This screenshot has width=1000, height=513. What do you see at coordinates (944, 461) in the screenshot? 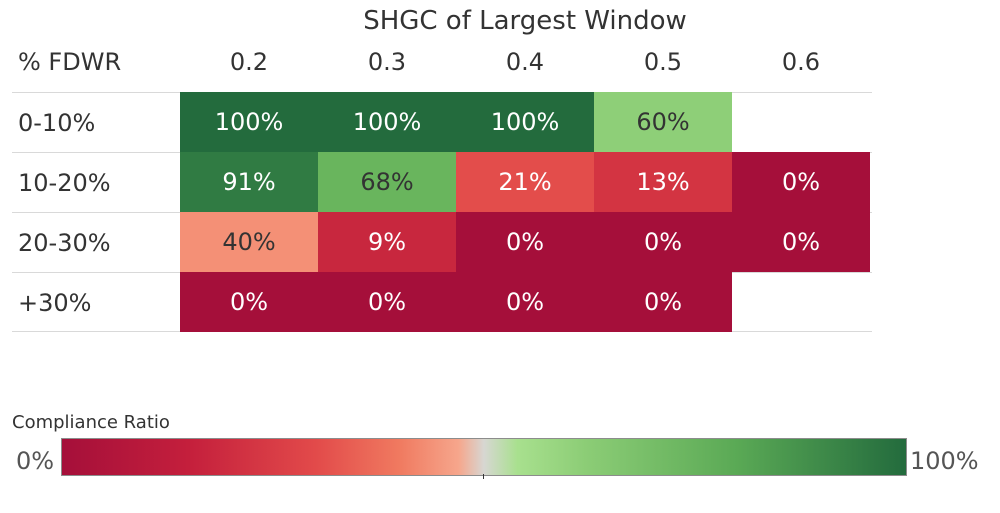
I see `legend-max-label: 100%` at bounding box center [944, 461].